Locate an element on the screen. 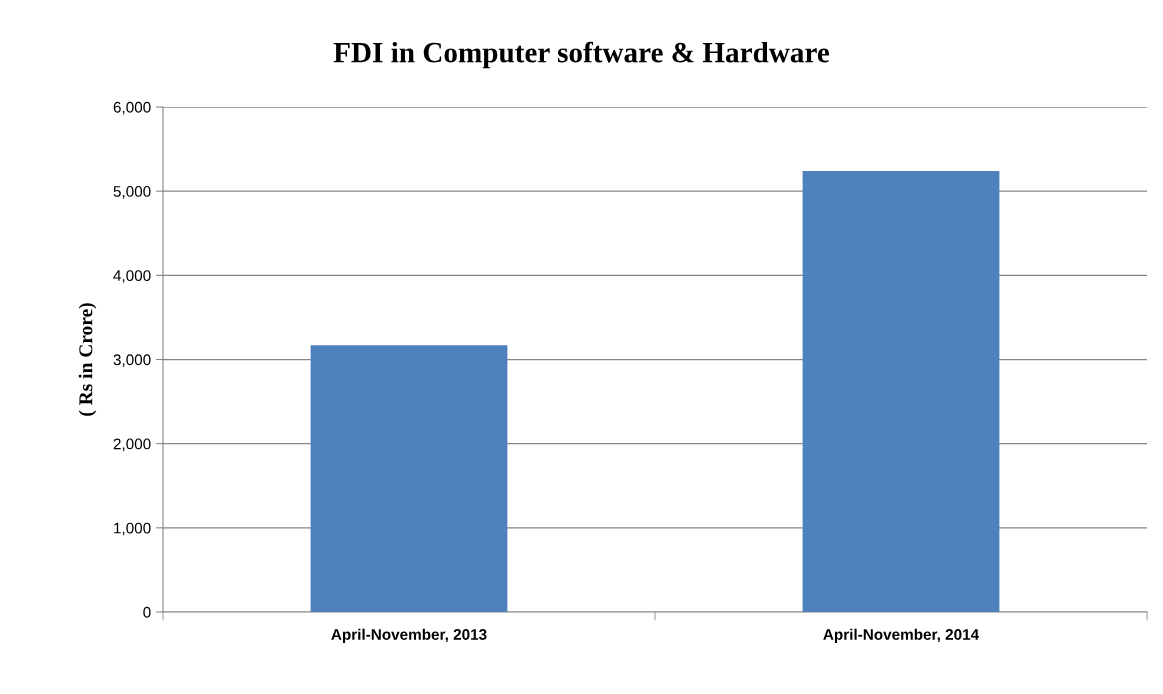 Image resolution: width=1163 pixels, height=694 pixels. y-tick-label: 4,000 is located at coordinates (132, 276).